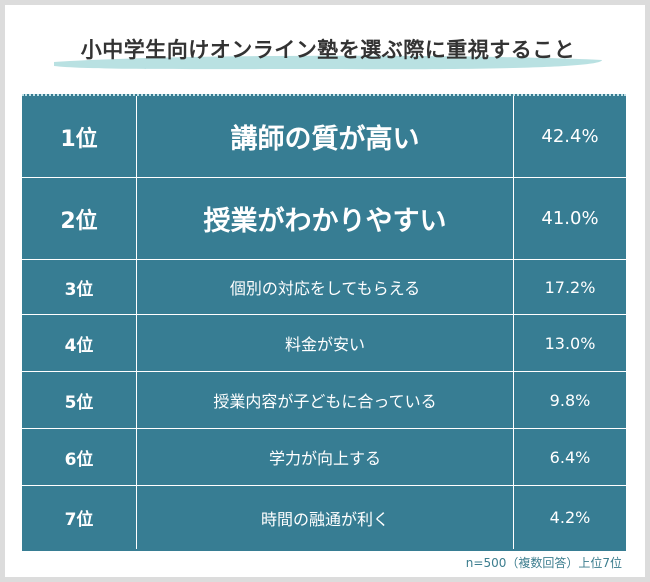 The height and width of the screenshot is (582, 650). I want to click on rank-cell: 6位, so click(79, 457).